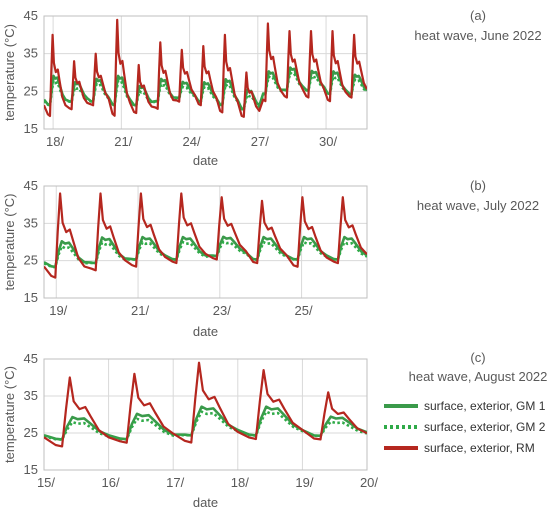 The height and width of the screenshot is (512, 550). I want to click on panel-caption: heat wave, July 2022, so click(478, 205).